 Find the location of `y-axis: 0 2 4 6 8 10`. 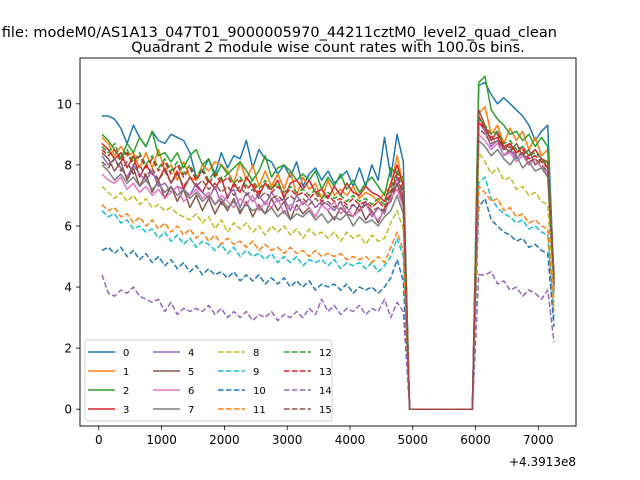

y-axis: 0 2 4 6 8 10 is located at coordinates (68, 257).